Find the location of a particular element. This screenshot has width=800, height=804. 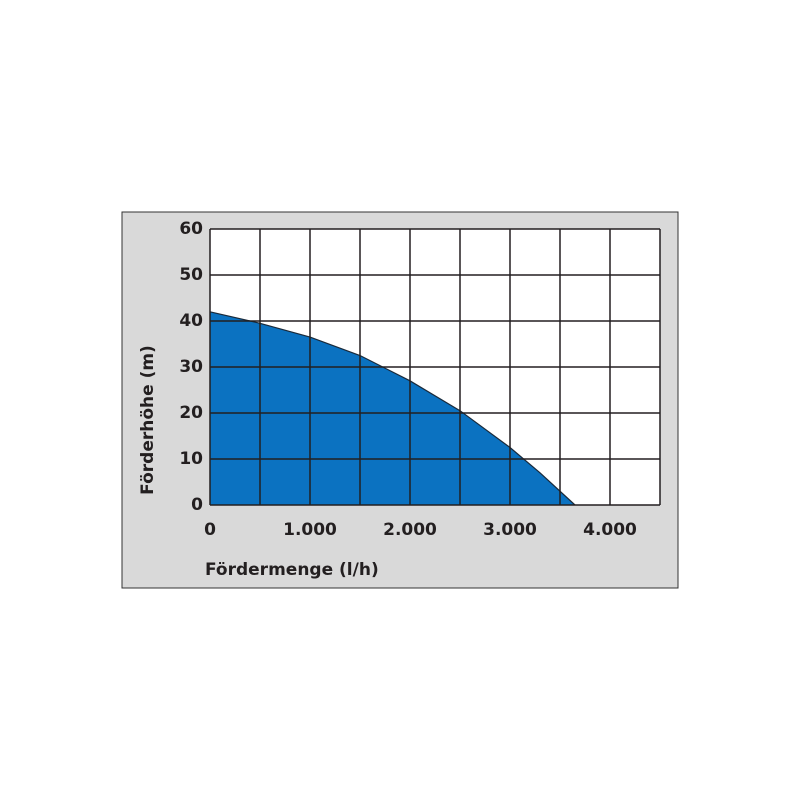

y-tick-label: 40 is located at coordinates (191, 321).